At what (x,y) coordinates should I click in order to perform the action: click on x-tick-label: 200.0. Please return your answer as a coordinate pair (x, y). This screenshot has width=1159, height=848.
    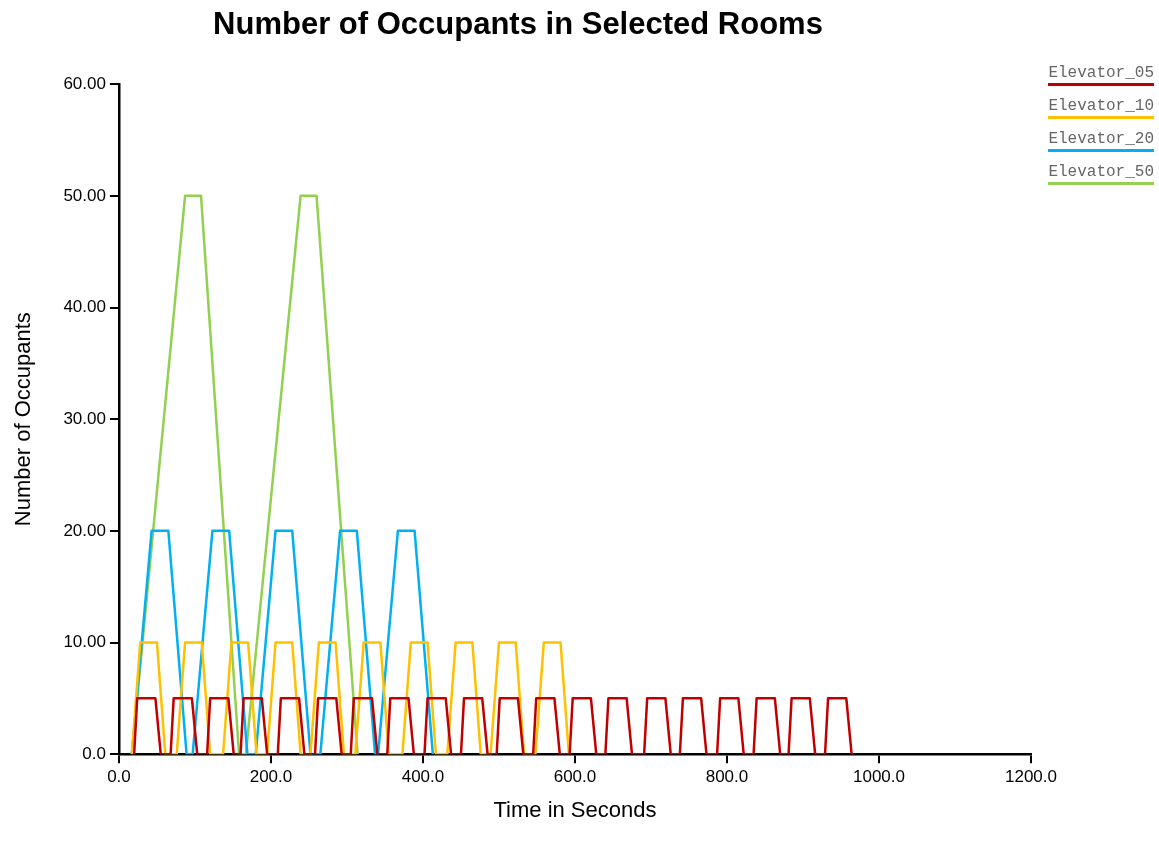
    Looking at the image, I should click on (271, 777).